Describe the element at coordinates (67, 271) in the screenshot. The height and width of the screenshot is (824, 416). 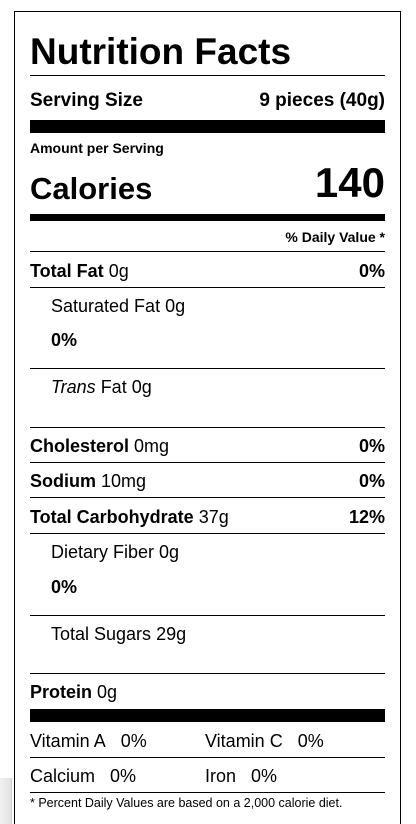
I see `total-fat-label: Total Fat` at that location.